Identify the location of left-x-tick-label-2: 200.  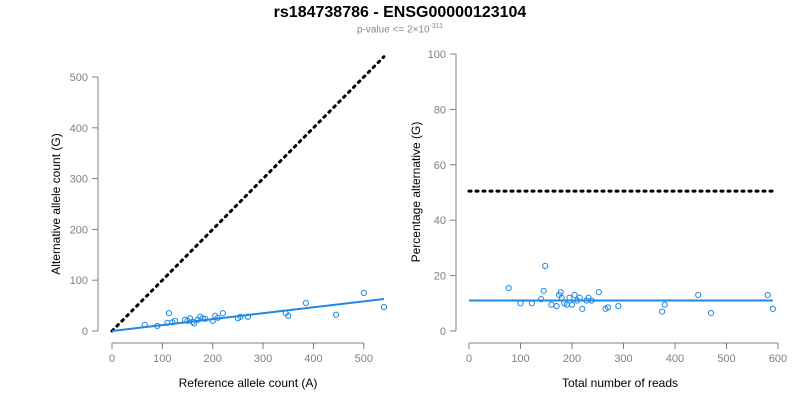
(213, 359).